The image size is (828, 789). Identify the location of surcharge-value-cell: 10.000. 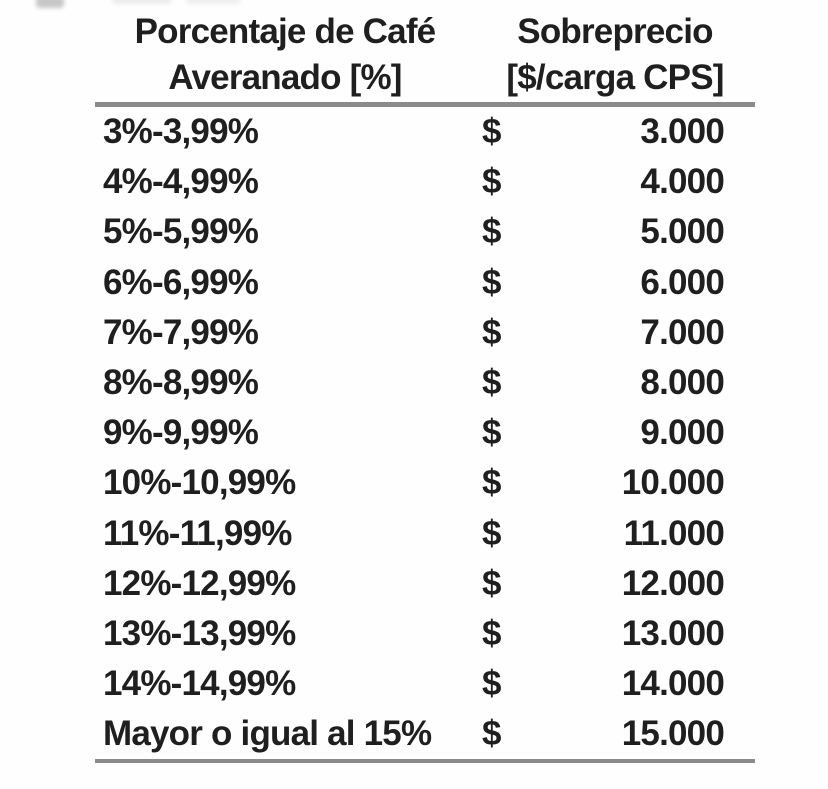
(673, 483).